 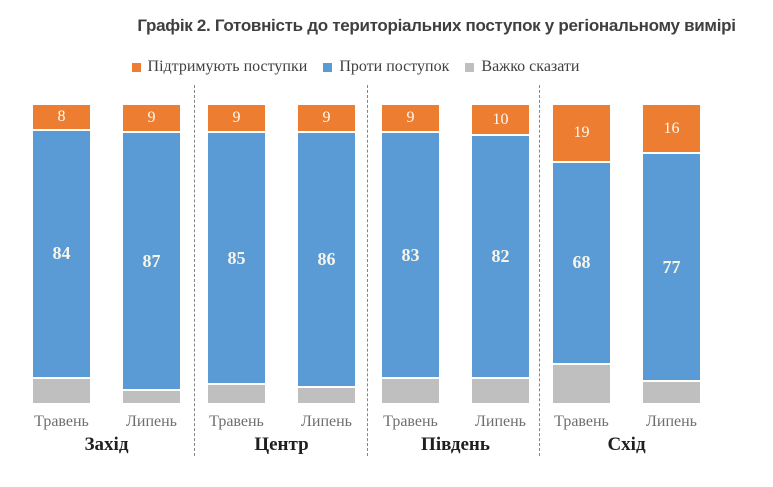 I want to click on segment-against: 86, so click(x=326, y=261).